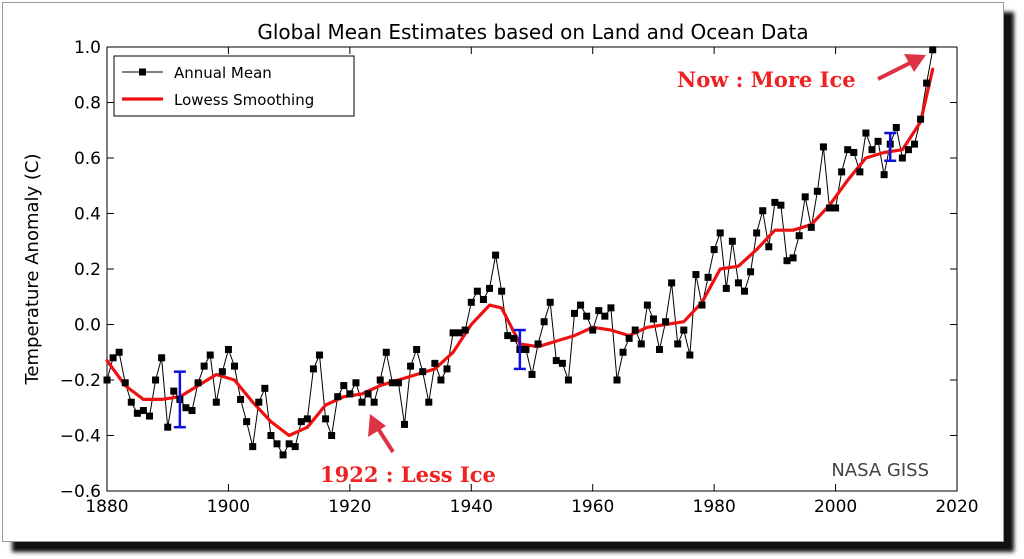  I want to click on x-tick-label: 1980, so click(714, 507).